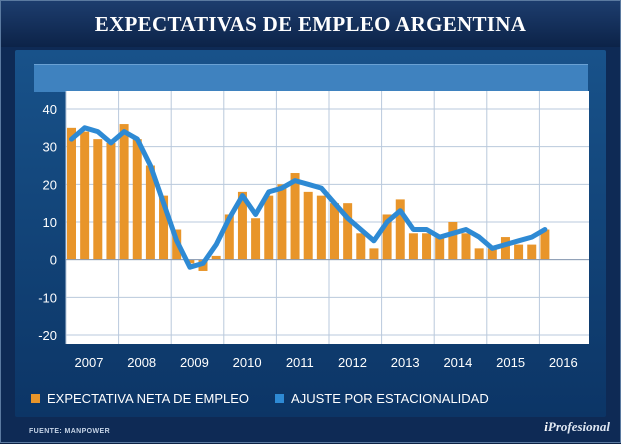 This screenshot has width=621, height=444. What do you see at coordinates (311, 78) in the screenshot?
I see `chart-header-band` at bounding box center [311, 78].